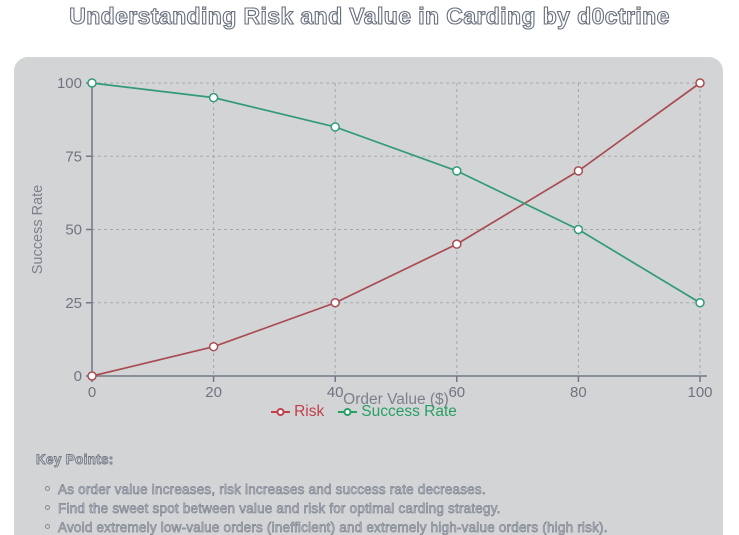 This screenshot has height=535, width=739. I want to click on svg-text: 60, so click(456, 392).